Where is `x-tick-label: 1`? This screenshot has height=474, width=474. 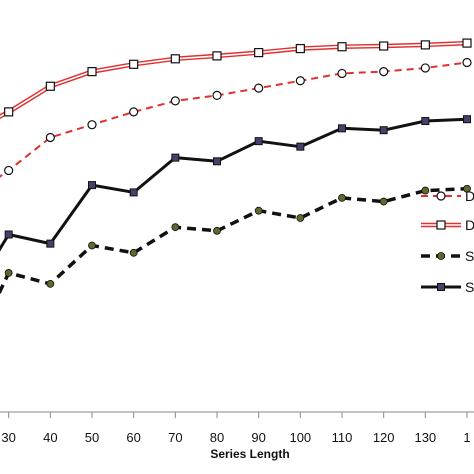 x-tick-label: 1 is located at coordinates (466, 437).